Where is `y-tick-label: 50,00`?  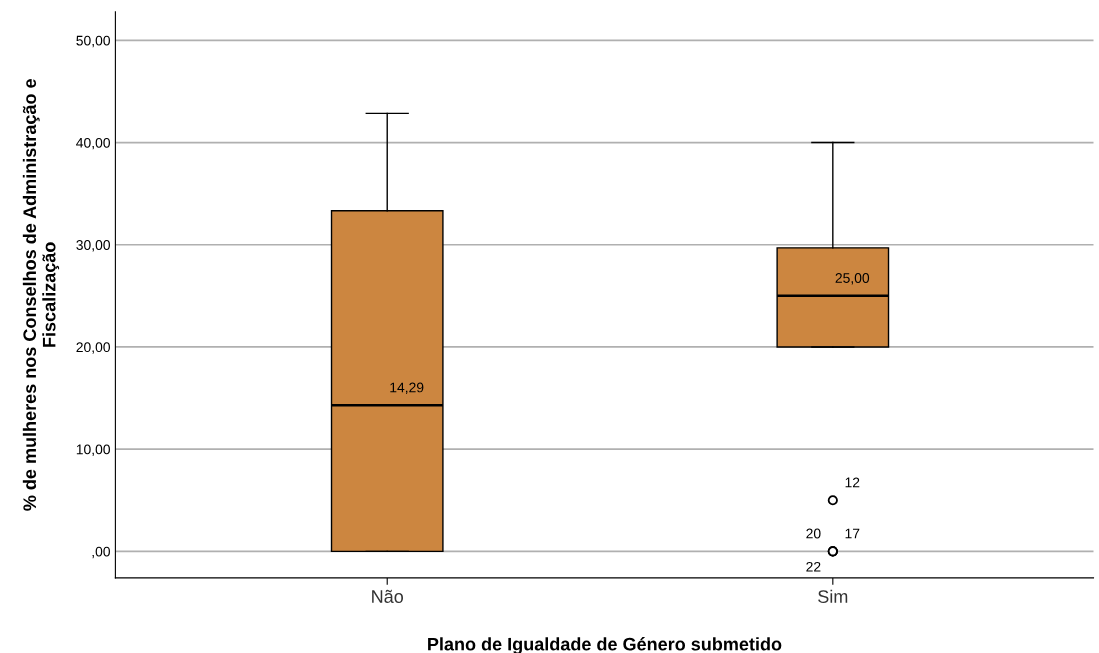
y-tick-label: 50,00 is located at coordinates (93, 41).